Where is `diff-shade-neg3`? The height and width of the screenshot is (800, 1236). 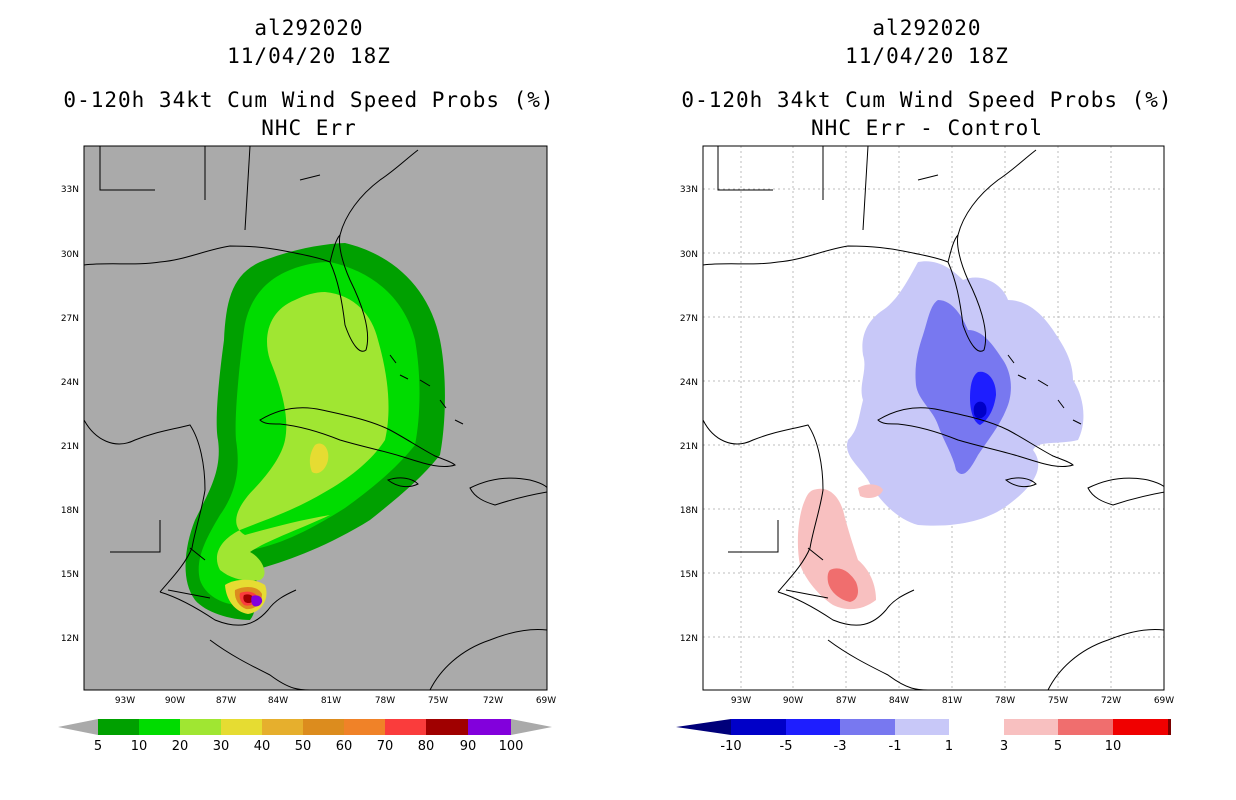 diff-shade-neg3 is located at coordinates (963, 387).